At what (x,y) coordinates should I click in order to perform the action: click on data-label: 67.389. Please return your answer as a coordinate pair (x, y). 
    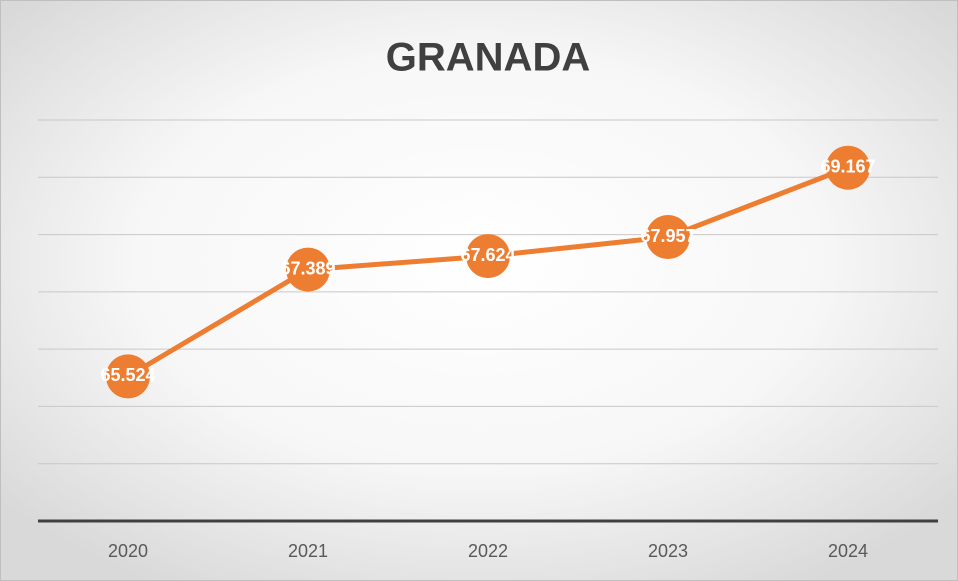
    Looking at the image, I should click on (307, 268).